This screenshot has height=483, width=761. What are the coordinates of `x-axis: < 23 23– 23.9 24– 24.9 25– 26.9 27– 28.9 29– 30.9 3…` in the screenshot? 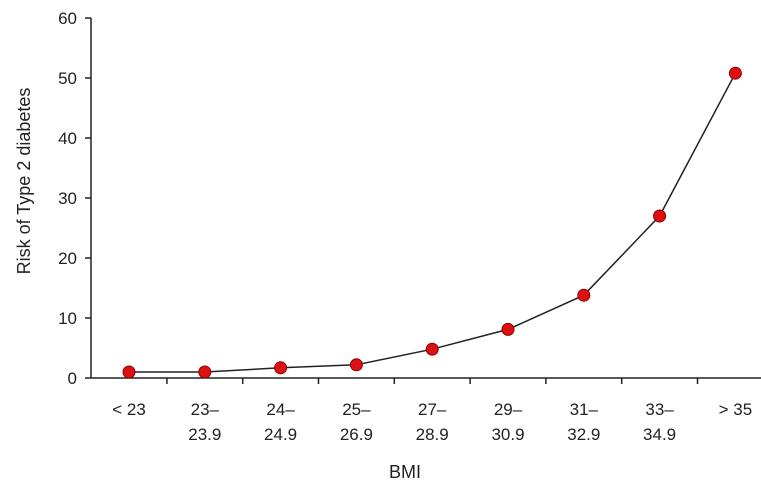 It's located at (426, 410).